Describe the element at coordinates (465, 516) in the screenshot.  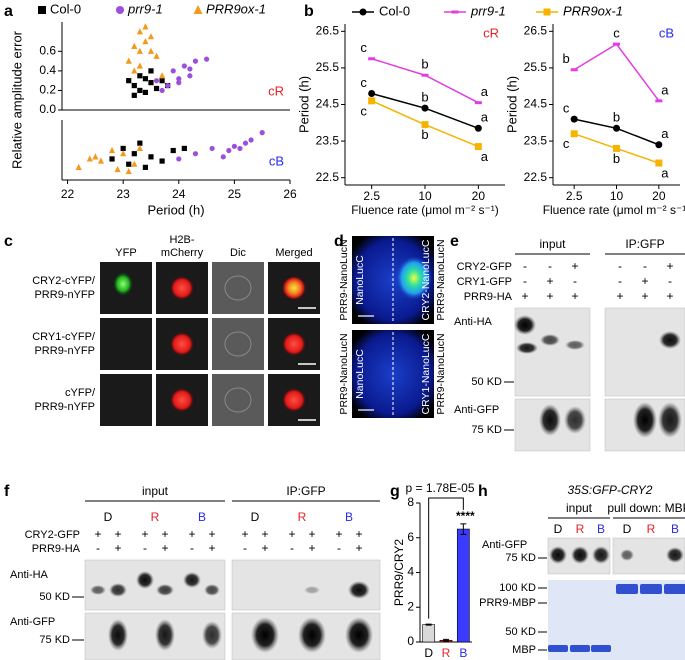
I see `significance: ****` at that location.